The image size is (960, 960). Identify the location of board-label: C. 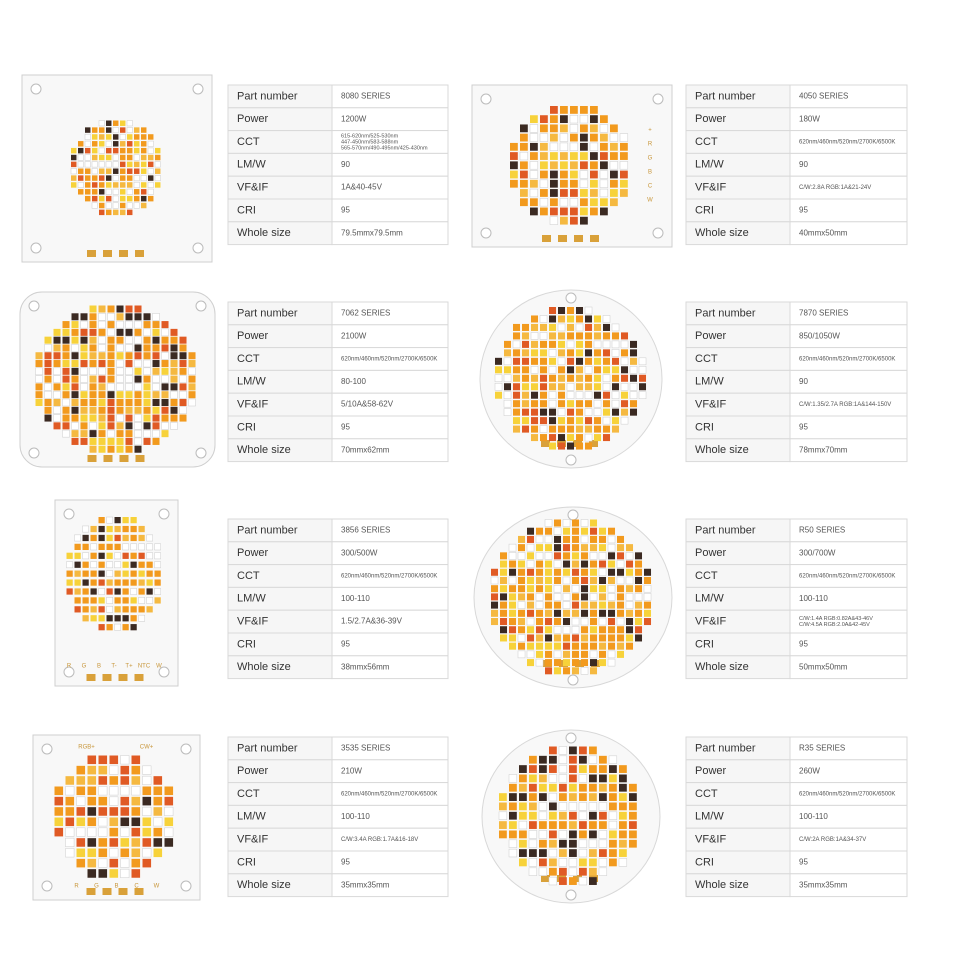
(650, 187).